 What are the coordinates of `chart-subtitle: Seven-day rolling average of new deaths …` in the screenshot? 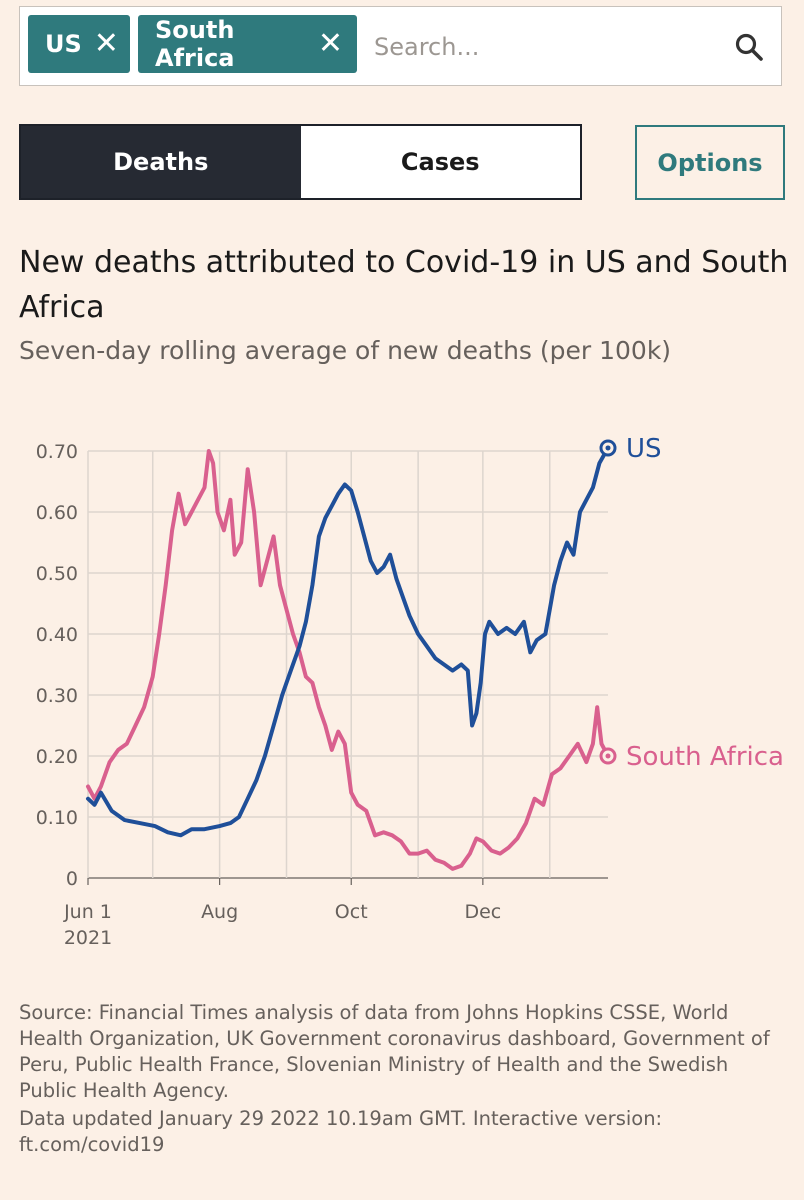 It's located at (345, 350).